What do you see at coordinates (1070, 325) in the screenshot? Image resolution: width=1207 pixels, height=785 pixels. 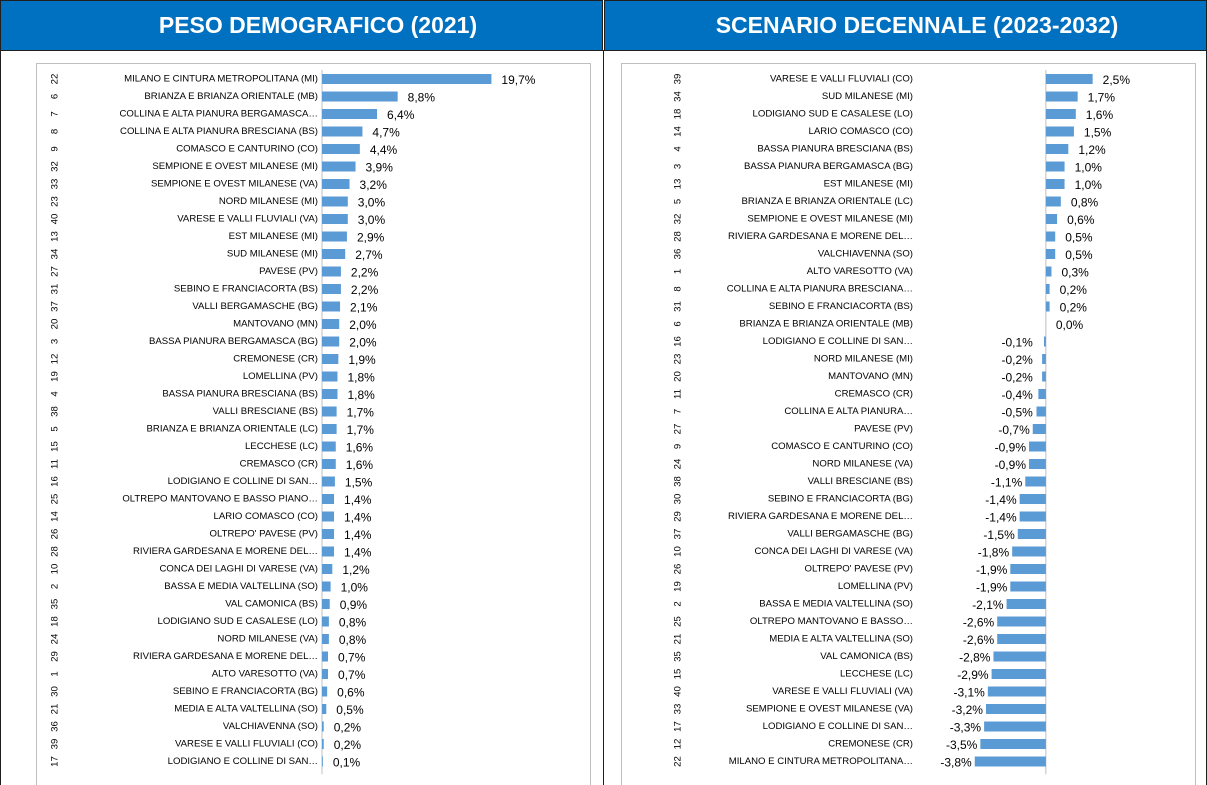 I see `value-label: 0,0%` at bounding box center [1070, 325].